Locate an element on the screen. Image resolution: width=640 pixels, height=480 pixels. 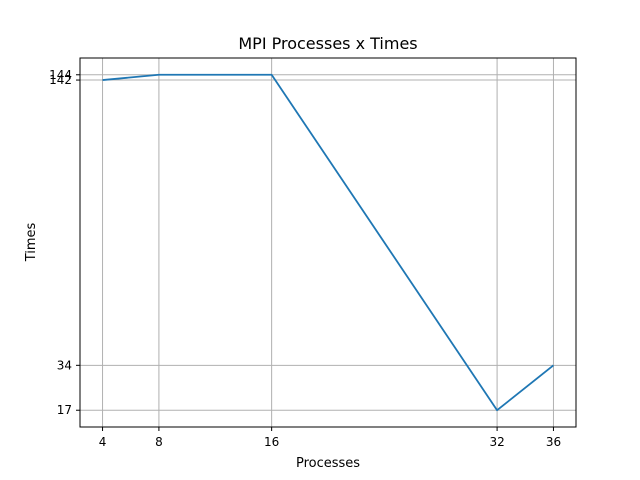
x-tick-label: 8 is located at coordinates (159, 442).